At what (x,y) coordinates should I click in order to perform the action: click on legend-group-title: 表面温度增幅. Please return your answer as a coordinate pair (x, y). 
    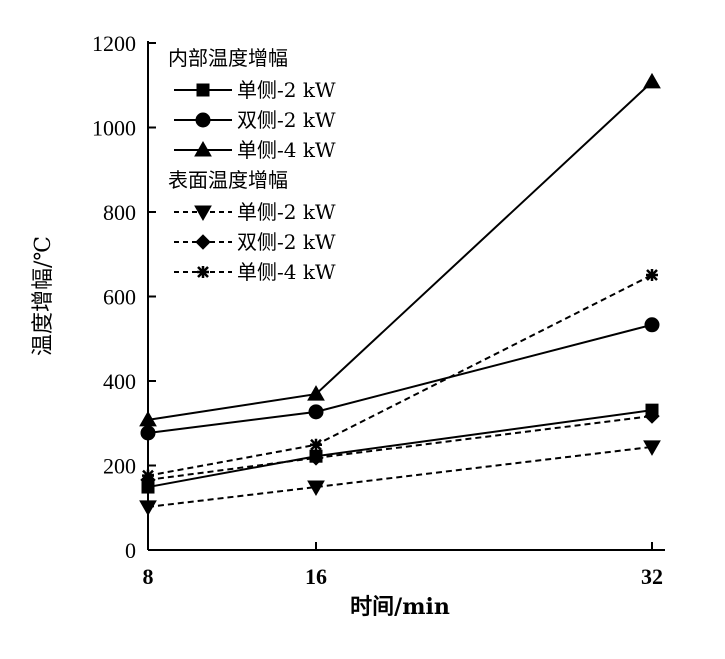
    Looking at the image, I should click on (228, 180).